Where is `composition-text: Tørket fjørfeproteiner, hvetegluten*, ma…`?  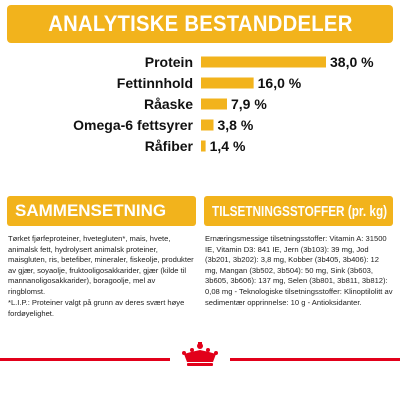
composition-text: Tørket fjørfeproteiner, hvetegluten*, ma… is located at coordinates (101, 265).